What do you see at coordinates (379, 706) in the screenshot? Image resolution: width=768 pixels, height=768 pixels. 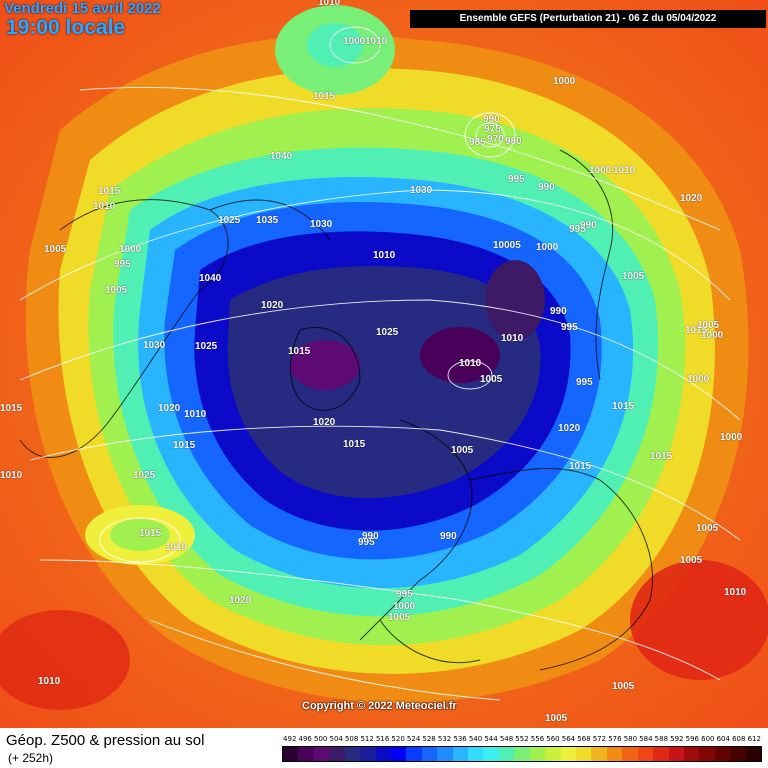 I see `copyright-notice: Copyright © 2022 Meteociel.fr` at bounding box center [379, 706].